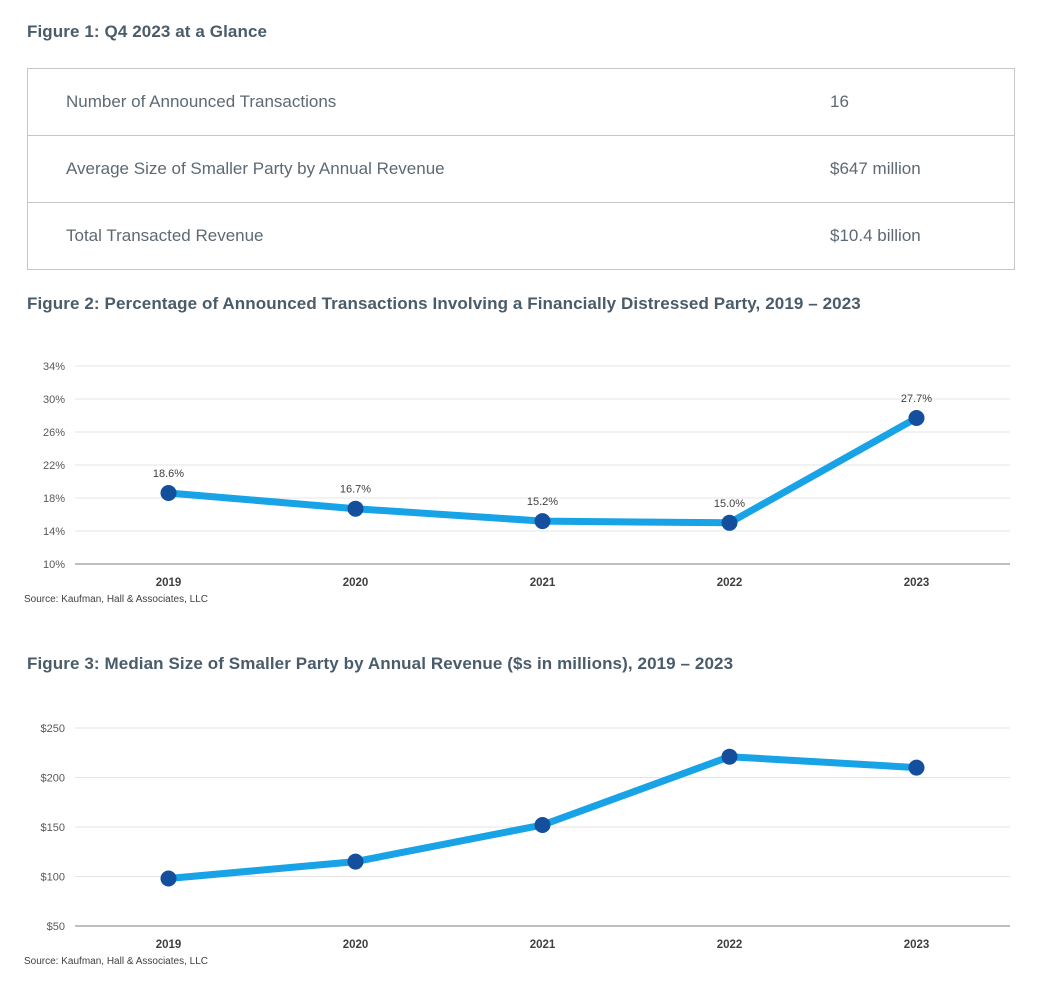 The width and height of the screenshot is (1052, 992). What do you see at coordinates (54, 466) in the screenshot?
I see `y-axis-tick: 22%` at bounding box center [54, 466].